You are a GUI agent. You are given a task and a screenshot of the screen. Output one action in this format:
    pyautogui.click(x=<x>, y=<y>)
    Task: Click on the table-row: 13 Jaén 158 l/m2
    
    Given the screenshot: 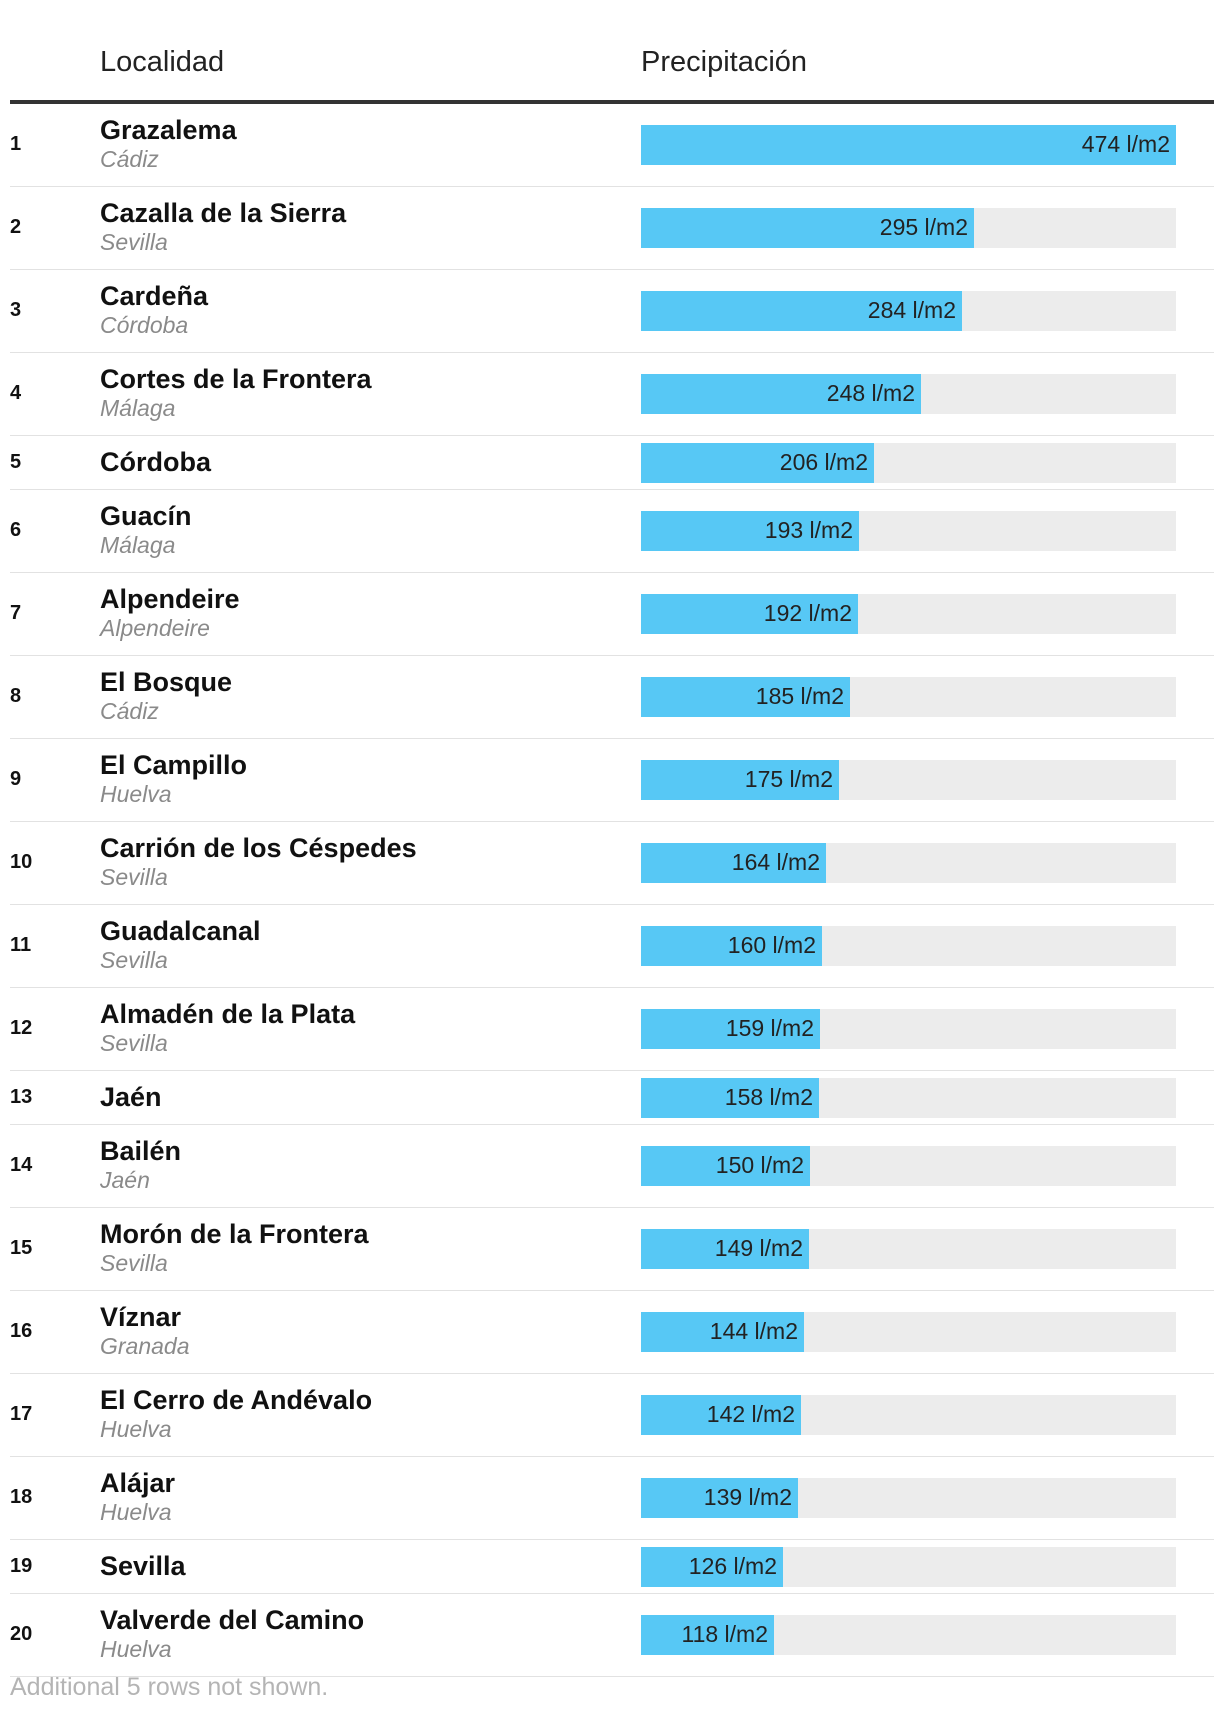 What is the action you would take?
    pyautogui.click(x=612, y=1098)
    